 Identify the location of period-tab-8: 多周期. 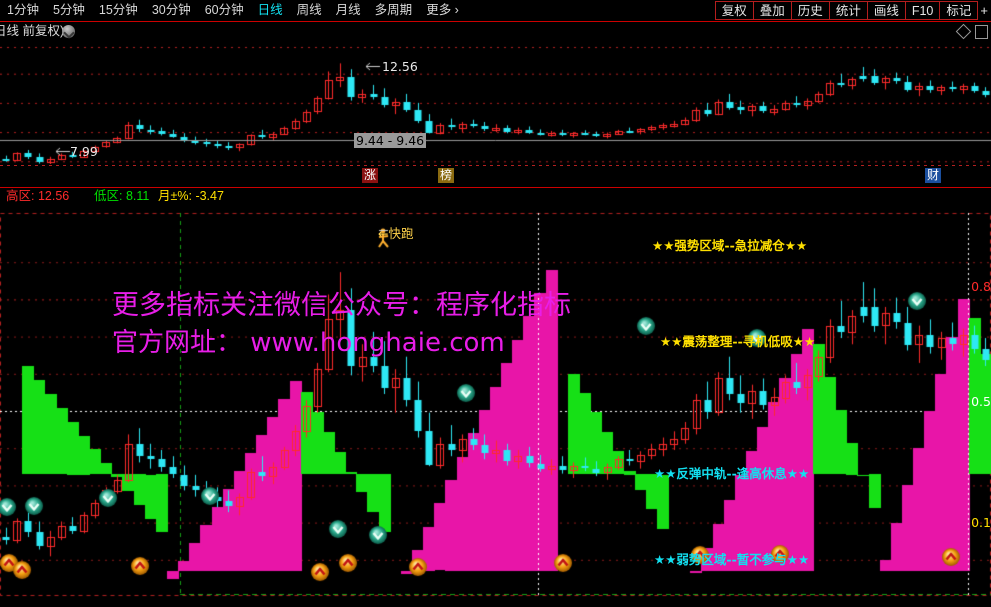
(393, 10).